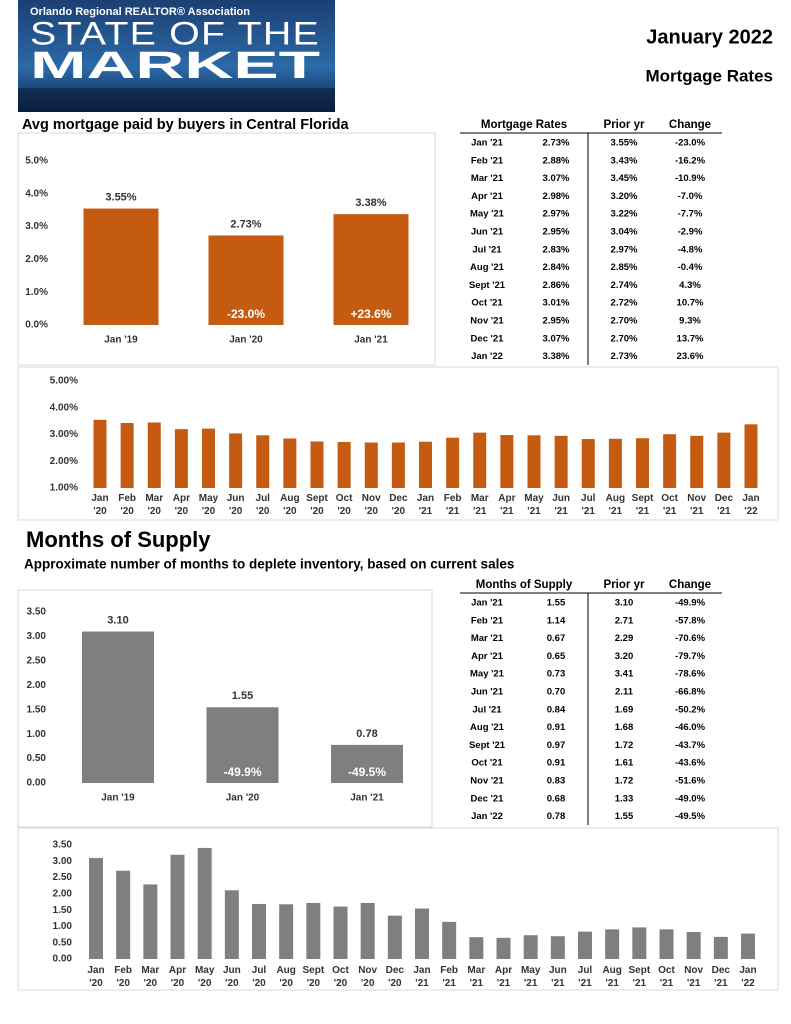 The image size is (791, 1024). I want to click on y-tick-label: 3.0%, so click(36, 226).